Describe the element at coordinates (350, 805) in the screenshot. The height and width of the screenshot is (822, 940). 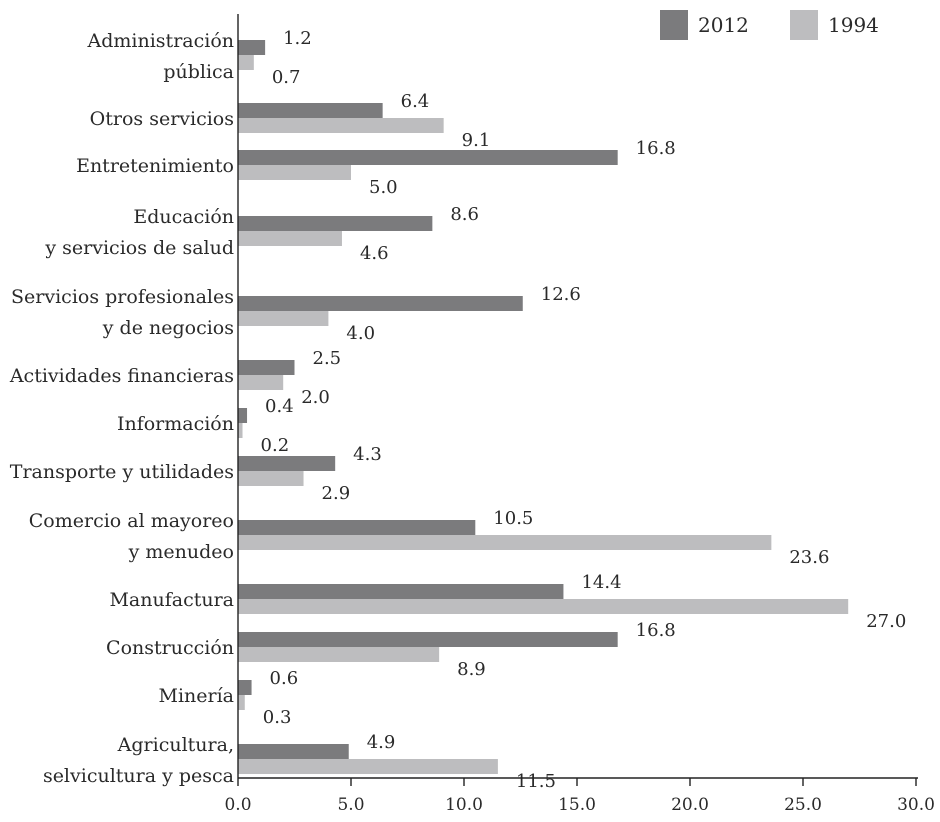
I see `x-tick-label: 5.0` at that location.